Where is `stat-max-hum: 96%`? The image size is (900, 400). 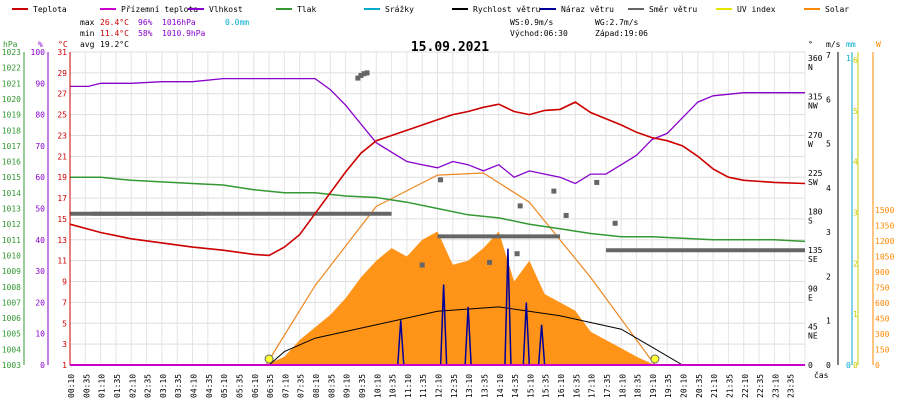 stat-max-hum: 96% is located at coordinates (145, 22).